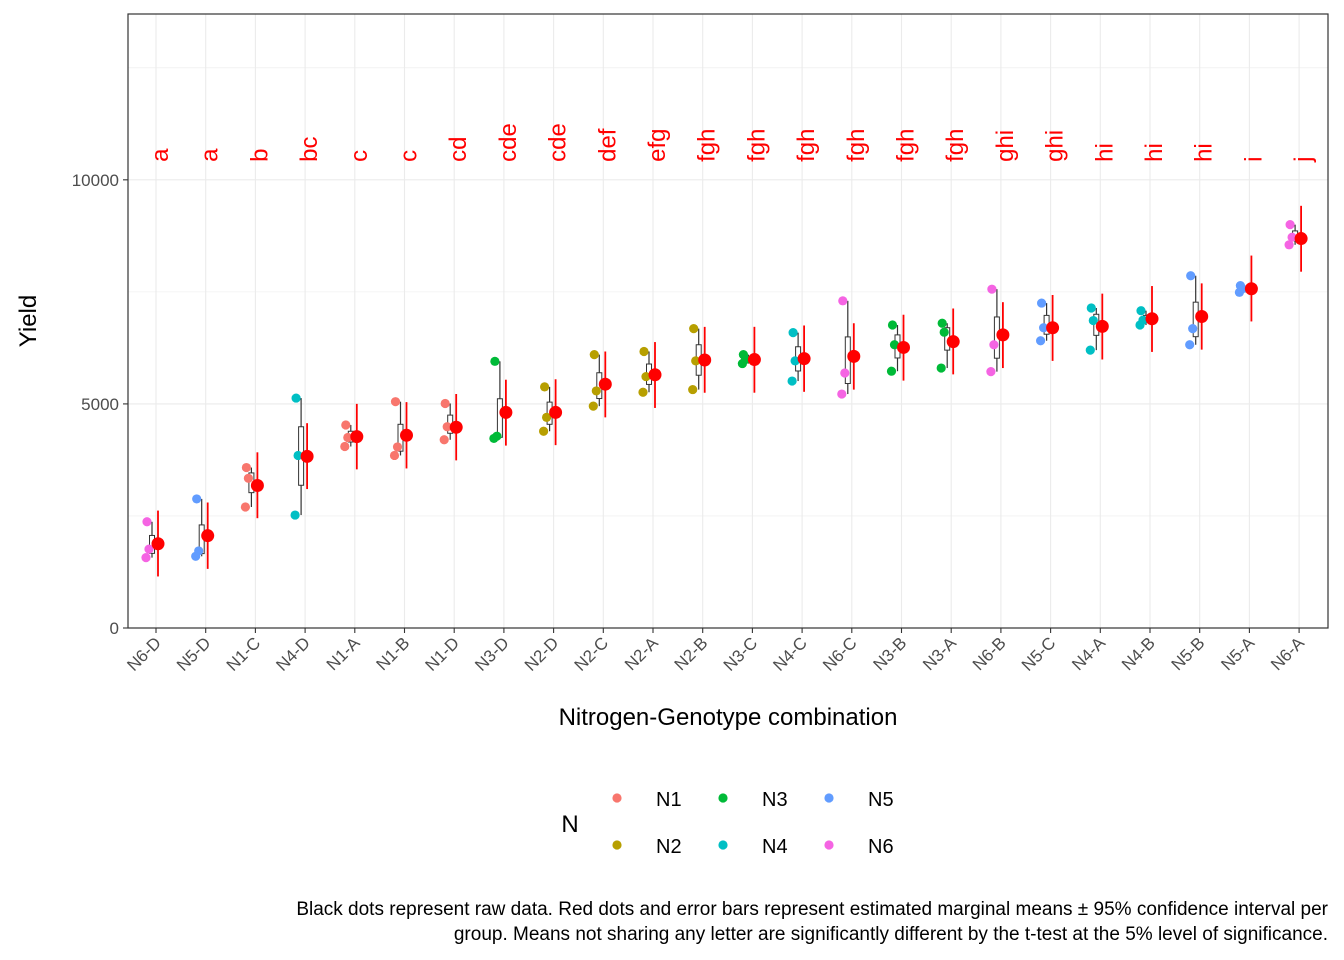  What do you see at coordinates (343, 653) in the screenshot?
I see `x-tick-label: N1-A` at bounding box center [343, 653].